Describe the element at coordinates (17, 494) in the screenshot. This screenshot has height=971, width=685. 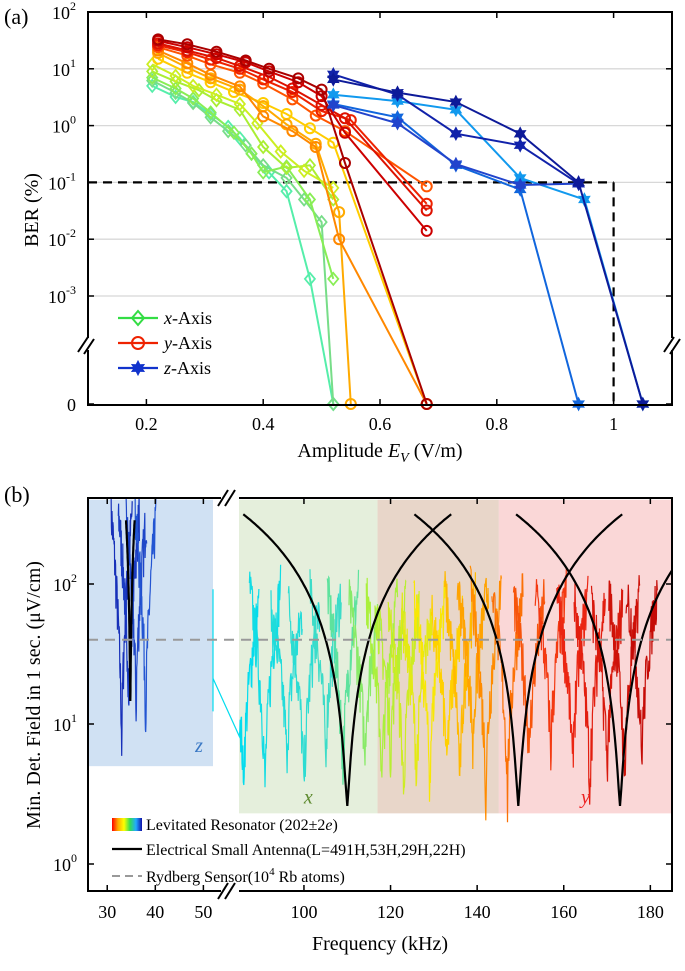
I see `panel-b-label: (b)` at that location.